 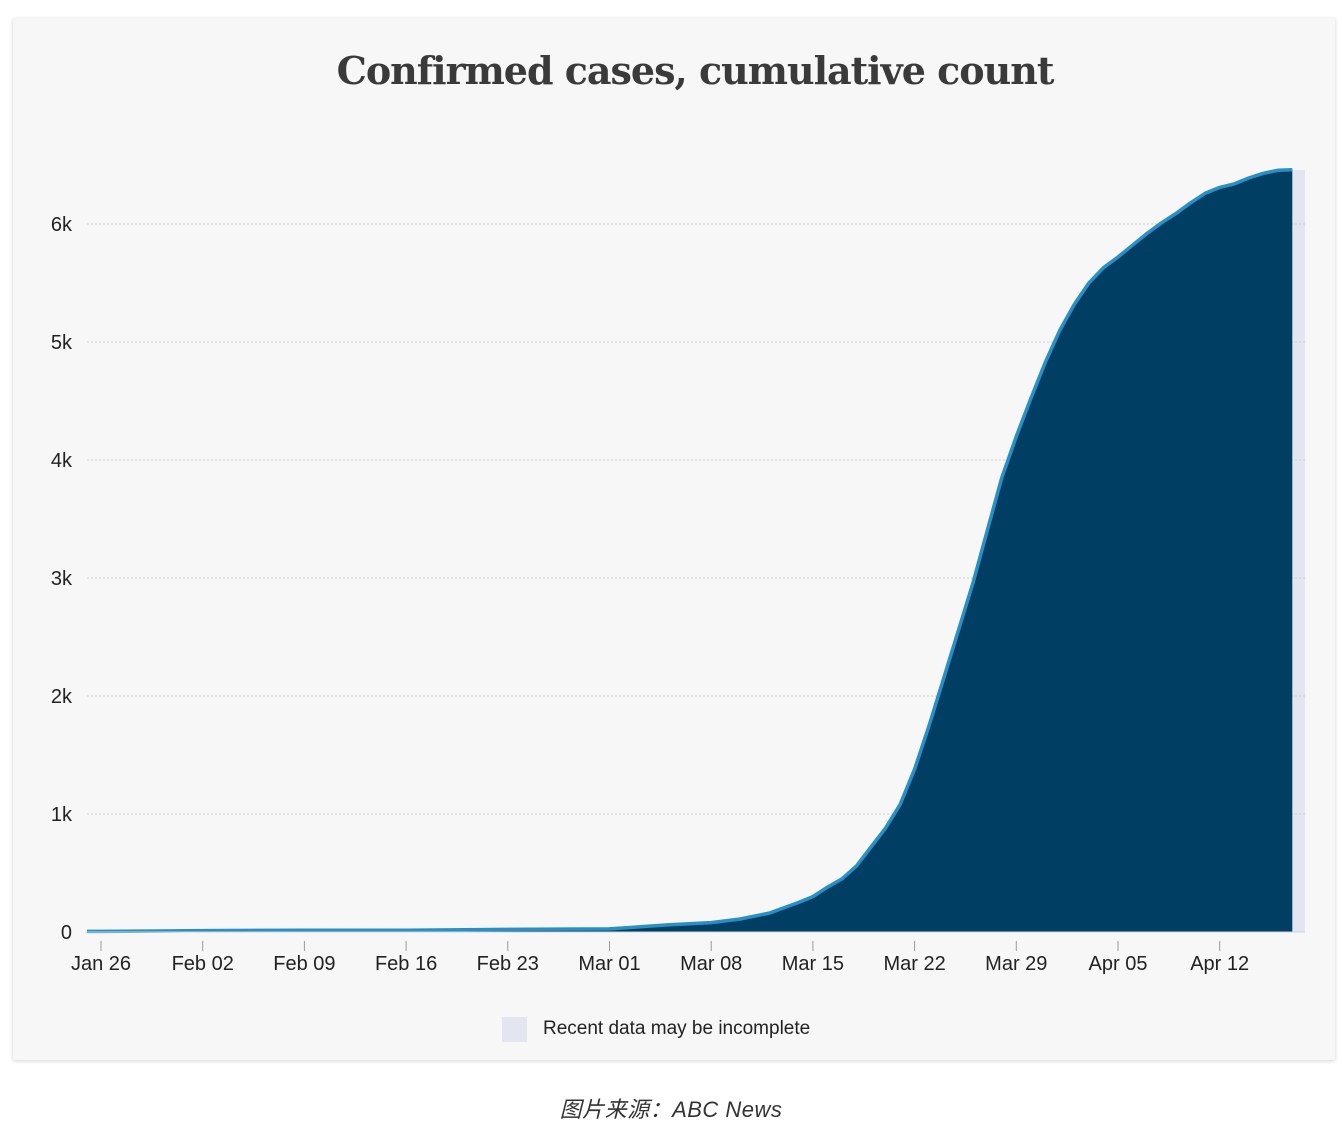 What do you see at coordinates (1016, 964) in the screenshot?
I see `x-tick-label: Mar 29` at bounding box center [1016, 964].